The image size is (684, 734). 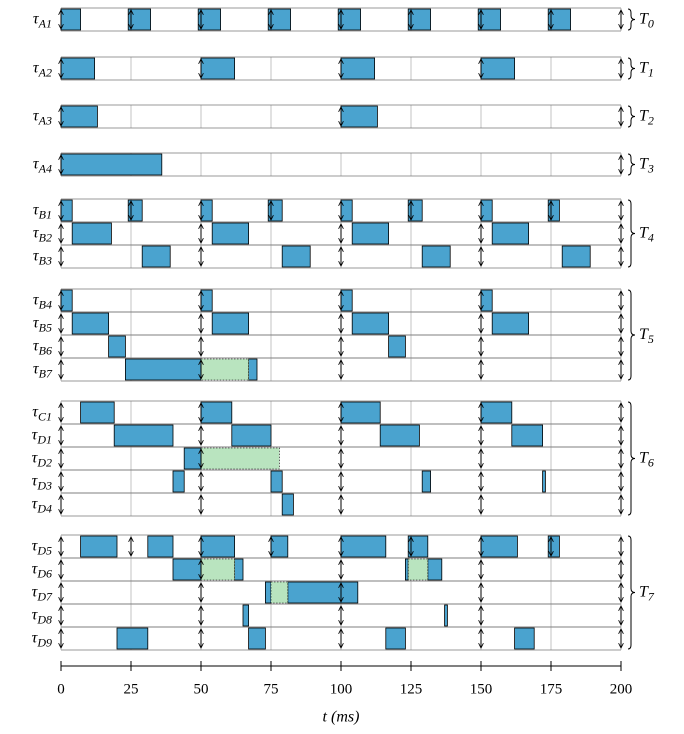 What do you see at coordinates (42, 639) in the screenshot?
I see `task-label: τD9` at bounding box center [42, 639].